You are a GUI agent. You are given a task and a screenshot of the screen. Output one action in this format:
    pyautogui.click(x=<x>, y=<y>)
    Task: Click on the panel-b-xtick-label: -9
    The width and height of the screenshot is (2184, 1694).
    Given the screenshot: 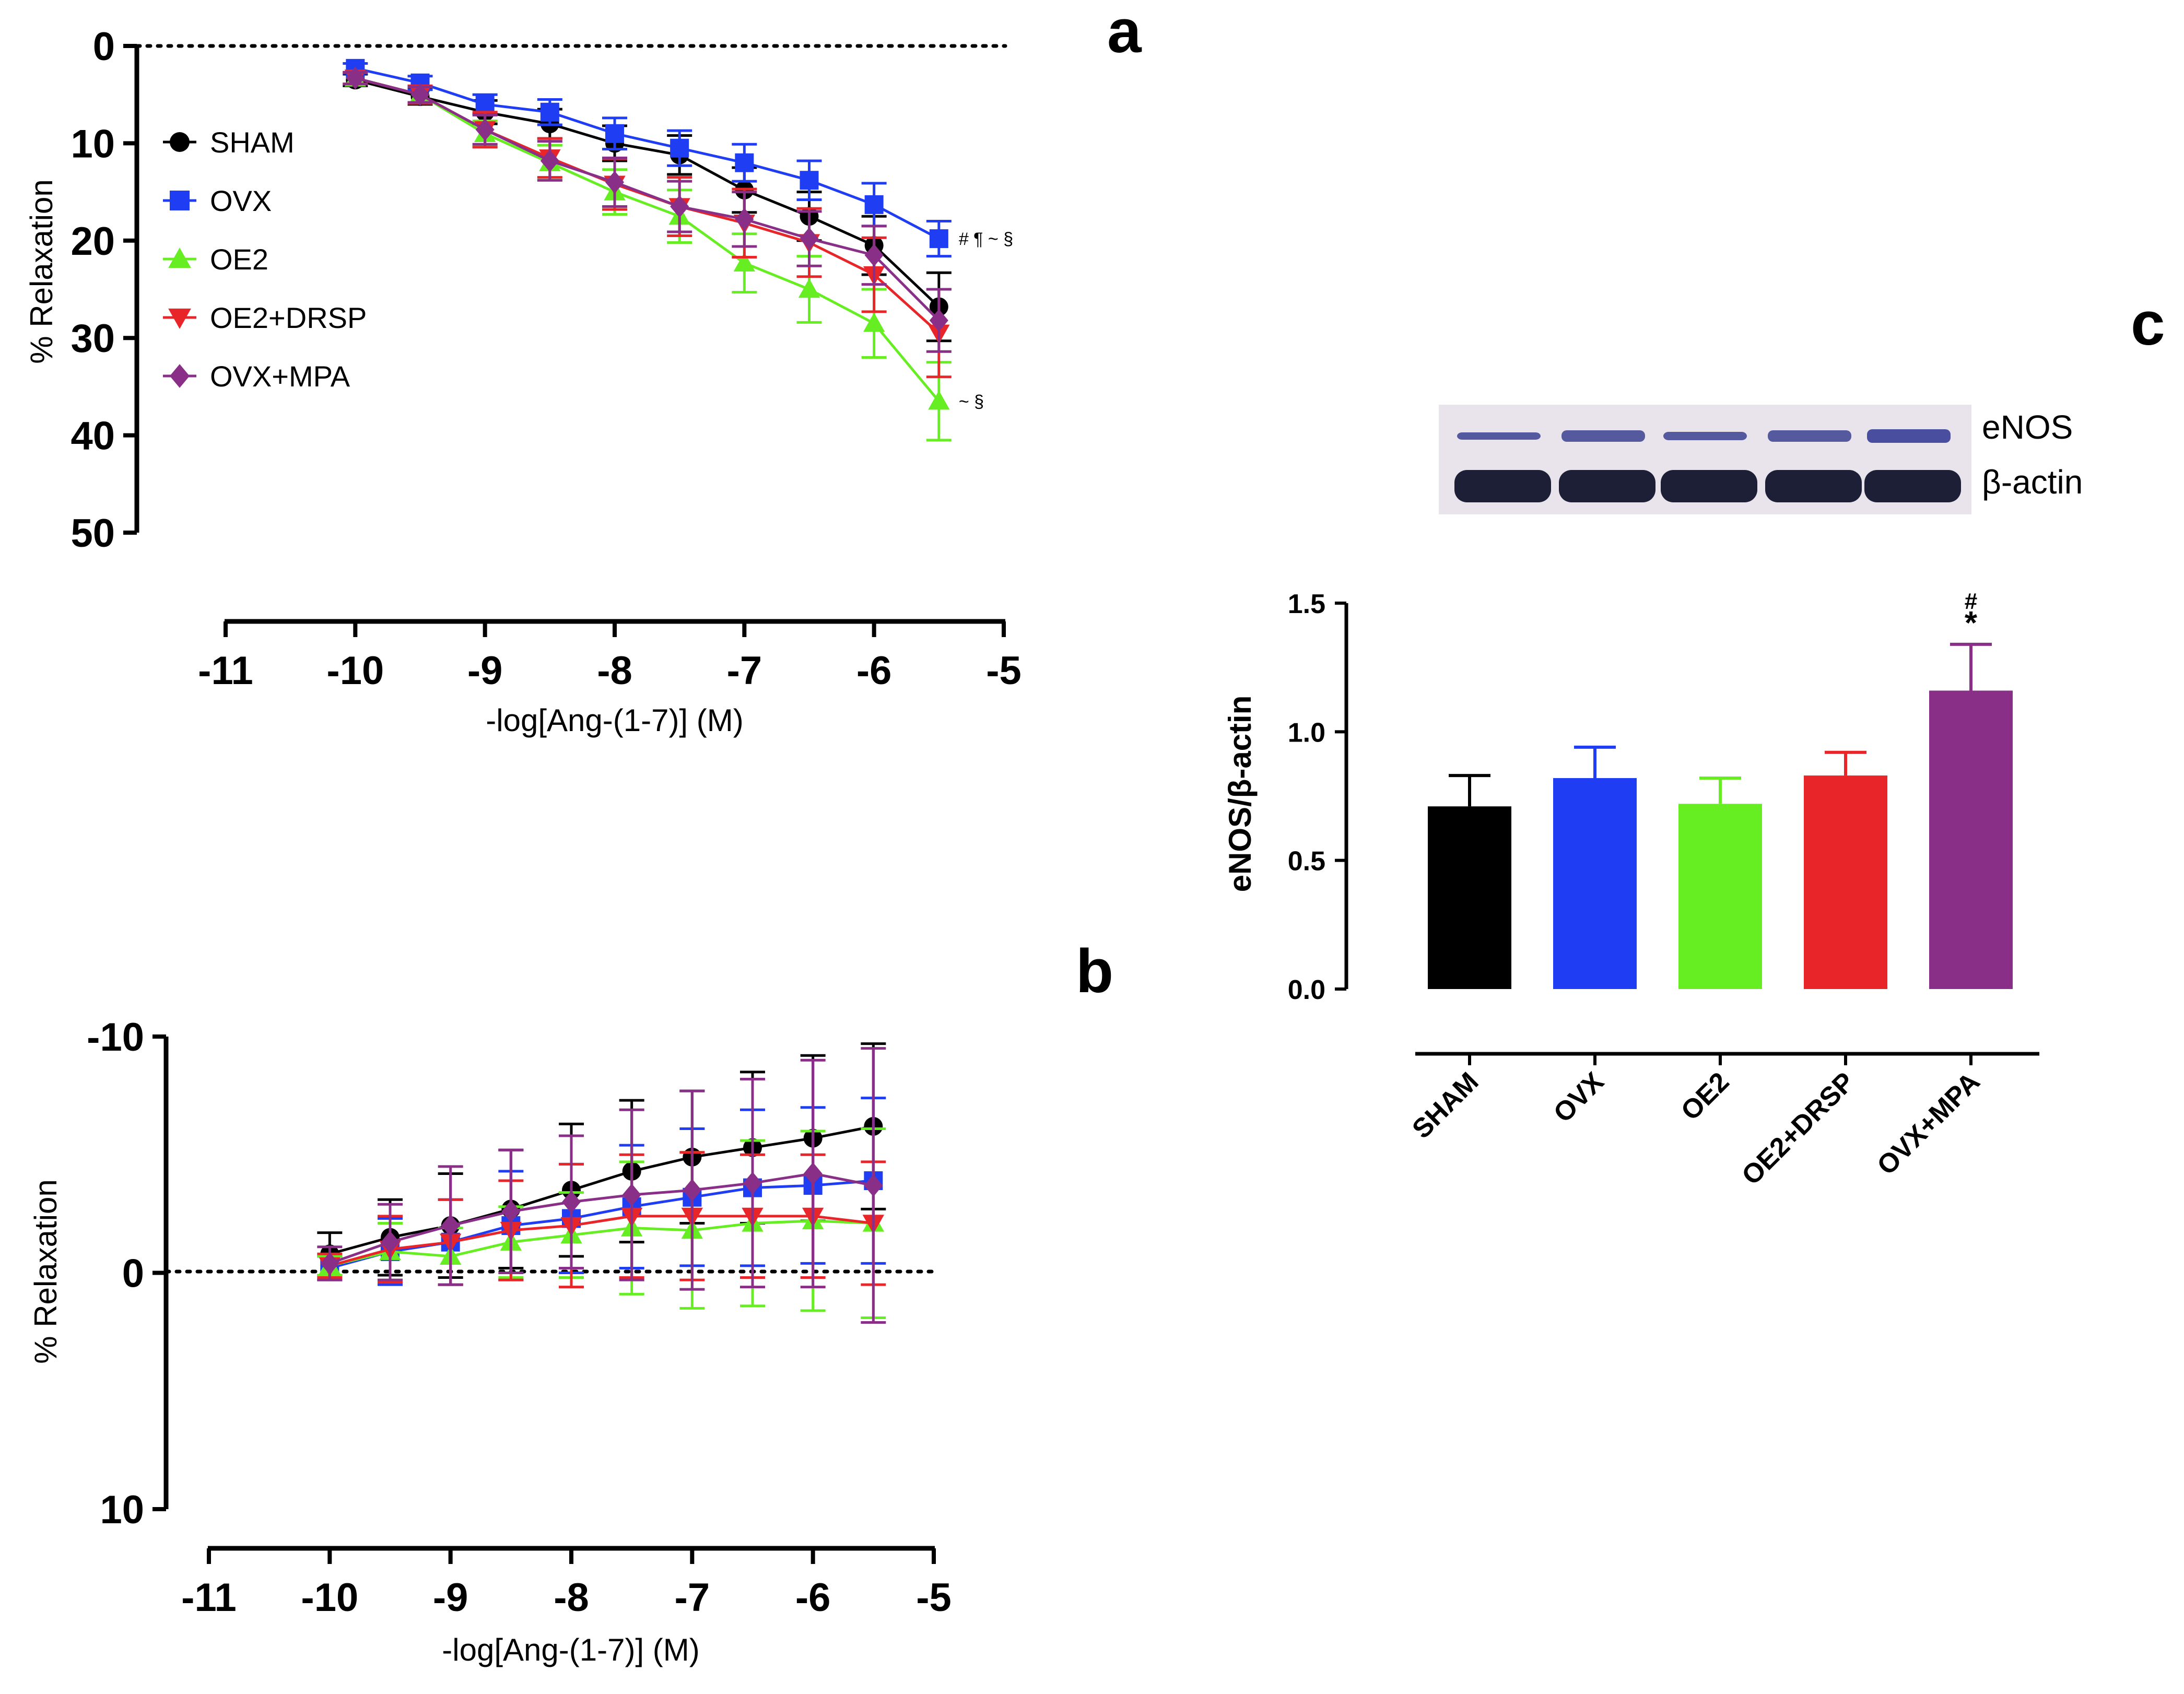 What is the action you would take?
    pyautogui.click(x=450, y=1597)
    